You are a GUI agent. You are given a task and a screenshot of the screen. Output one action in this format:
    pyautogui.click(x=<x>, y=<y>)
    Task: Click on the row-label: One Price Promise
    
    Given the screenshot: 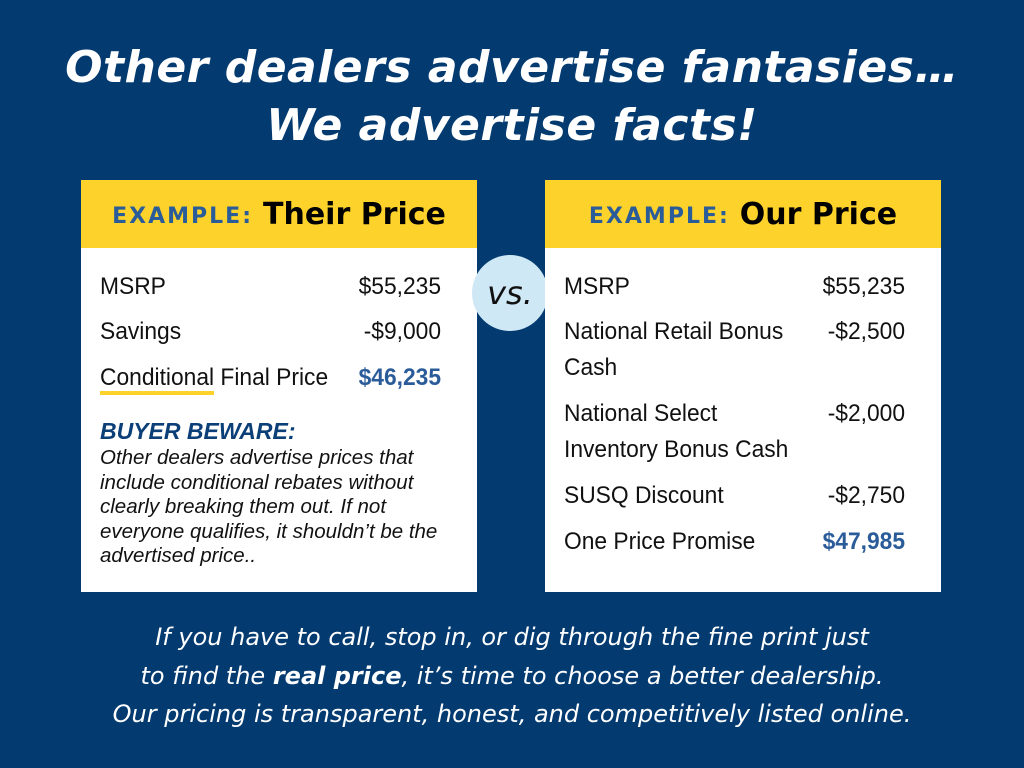 What is the action you would take?
    pyautogui.click(x=660, y=541)
    